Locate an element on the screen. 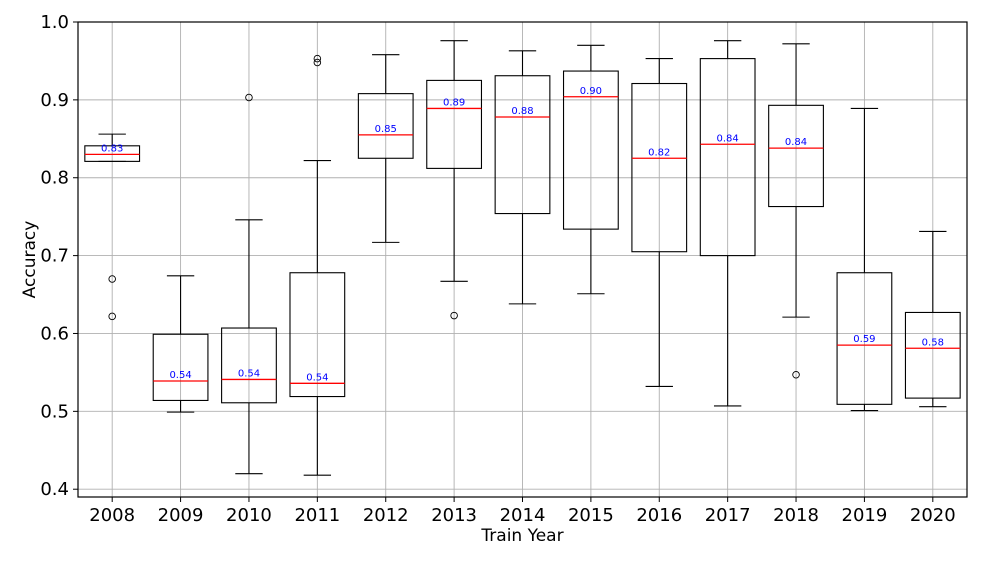 This screenshot has height=568, width=987. x-axis-label: Train Year is located at coordinates (521, 536).